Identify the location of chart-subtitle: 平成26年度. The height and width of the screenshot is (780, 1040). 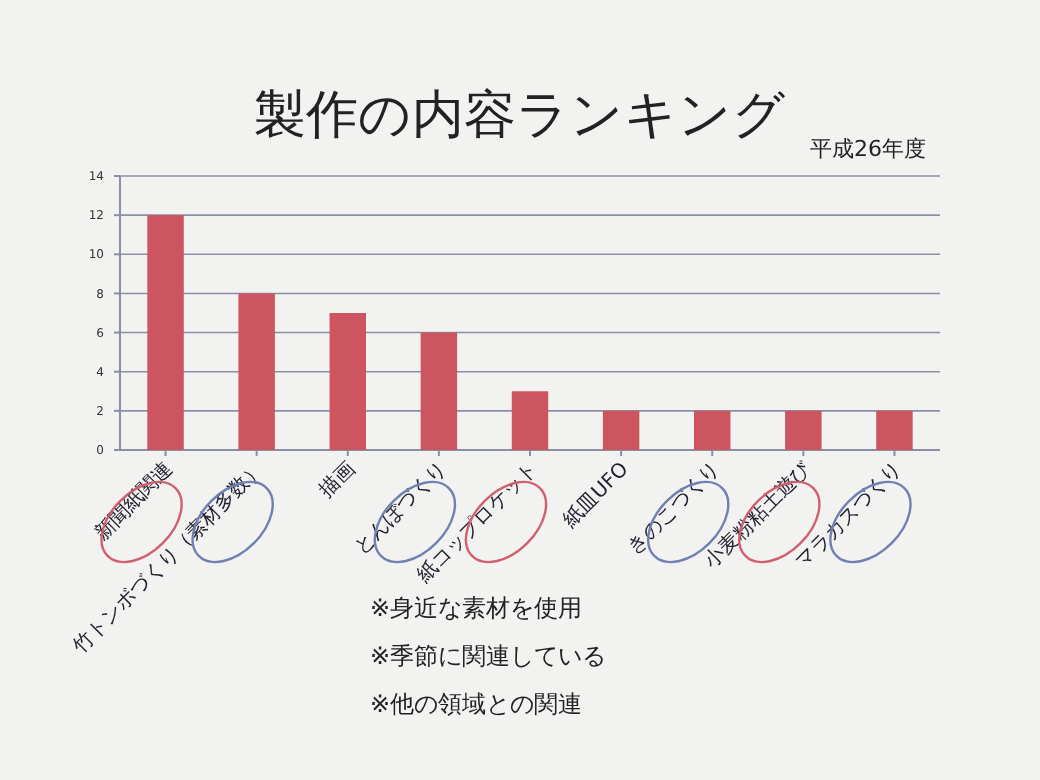
(868, 149).